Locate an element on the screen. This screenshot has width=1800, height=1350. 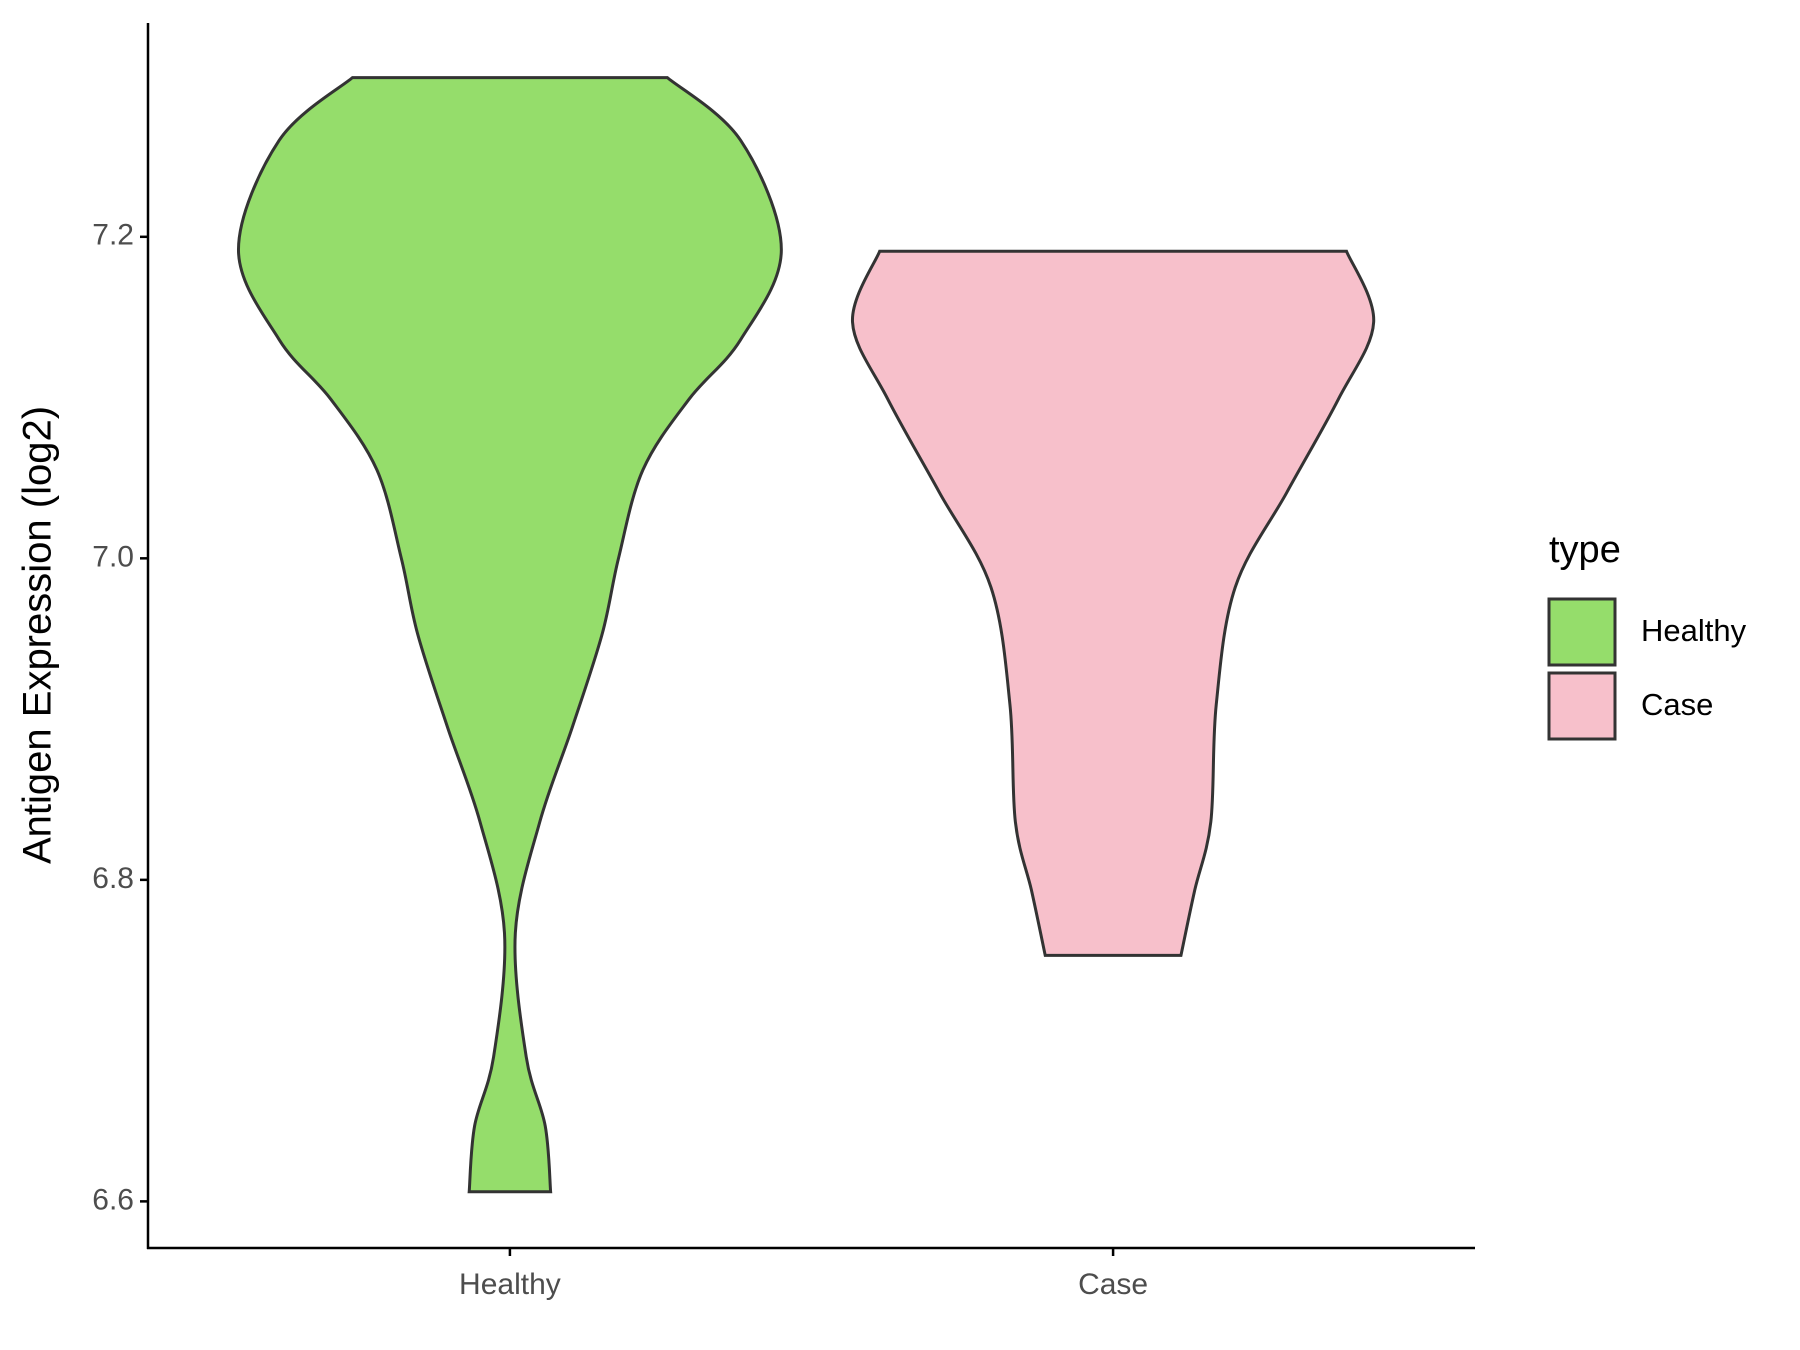
x-tick-label: Case is located at coordinates (1113, 1284).